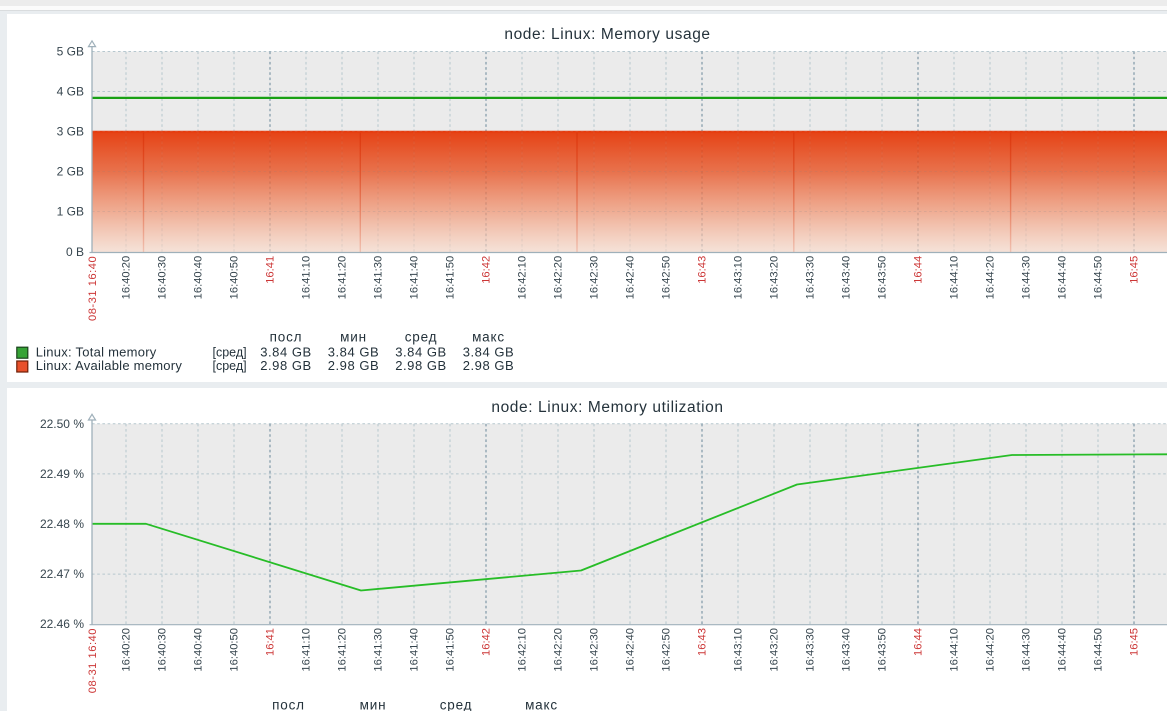 This screenshot has width=1167, height=711. What do you see at coordinates (607, 407) in the screenshot?
I see `svg-text:node: Linux: Memory utilizatio: node: Linux: Memory utilization` at bounding box center [607, 407].